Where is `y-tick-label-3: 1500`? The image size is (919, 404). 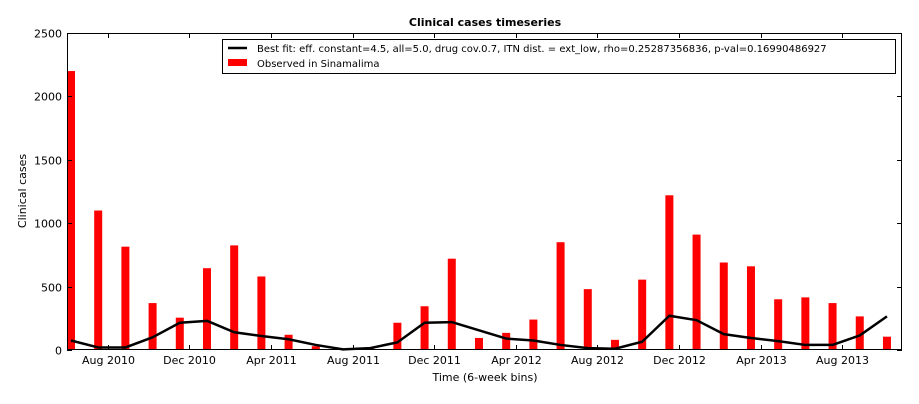
y-tick-label-3: 1500 is located at coordinates (48, 161).